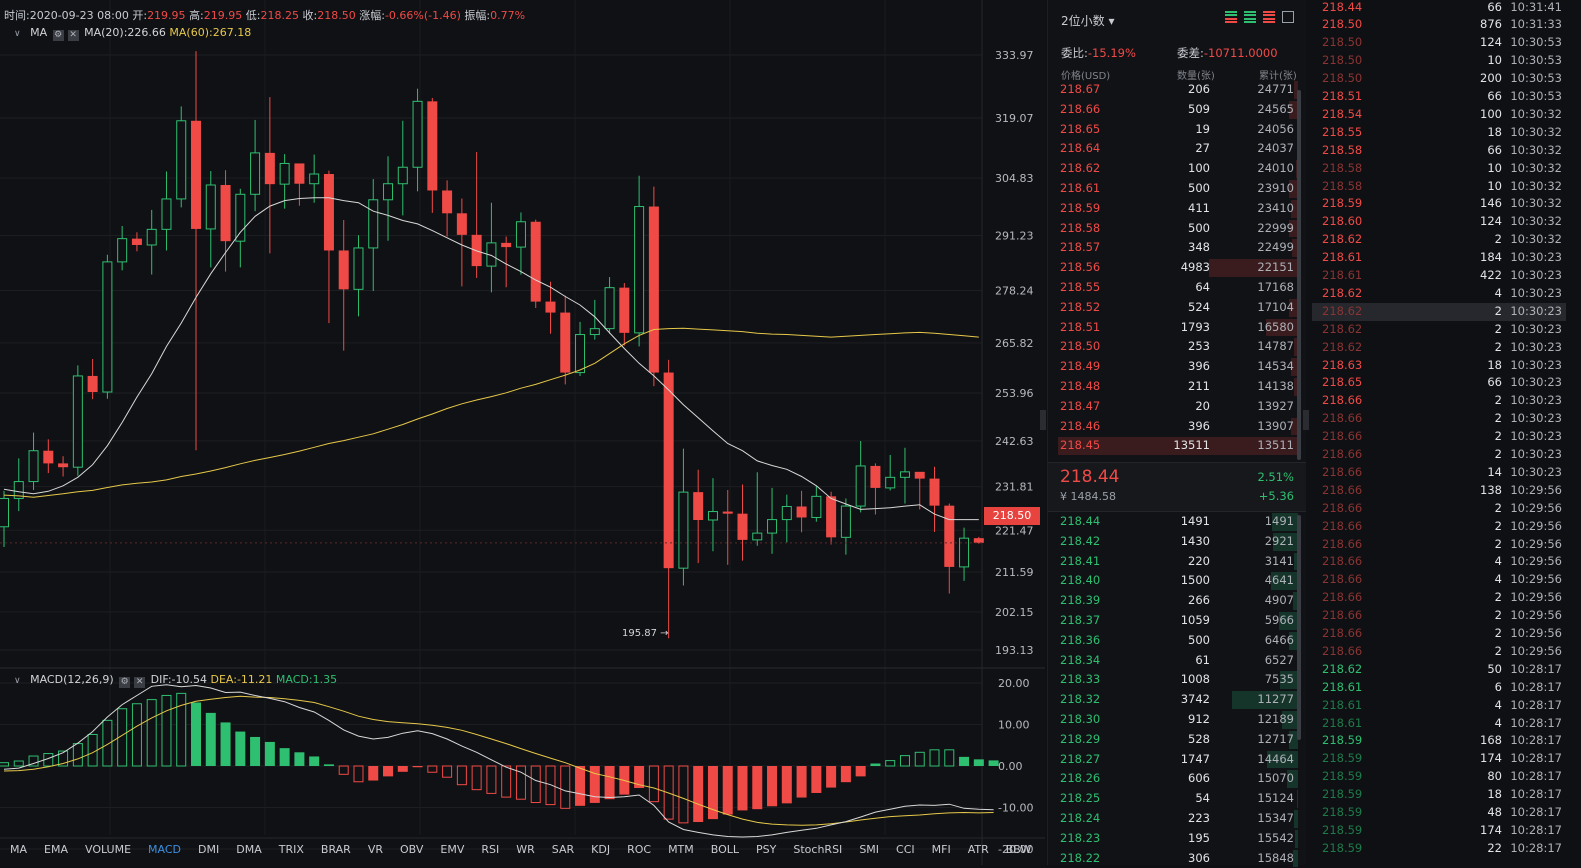  I want to click on ask-row: 218.55 64 17168, so click(1173, 288).